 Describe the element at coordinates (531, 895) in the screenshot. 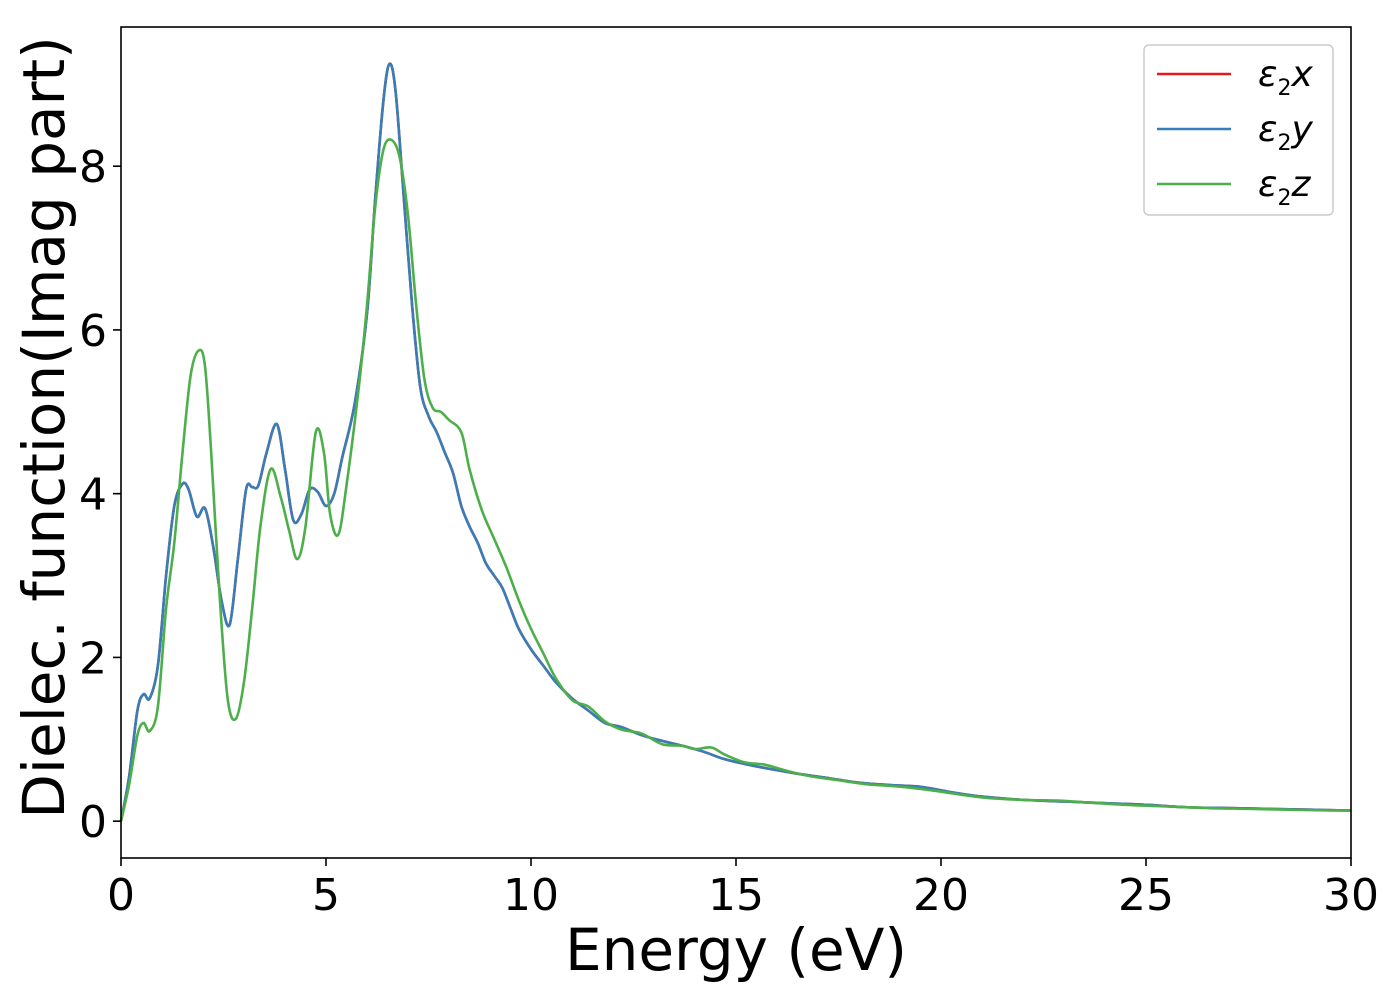

I see `x-tick-label: 10` at that location.